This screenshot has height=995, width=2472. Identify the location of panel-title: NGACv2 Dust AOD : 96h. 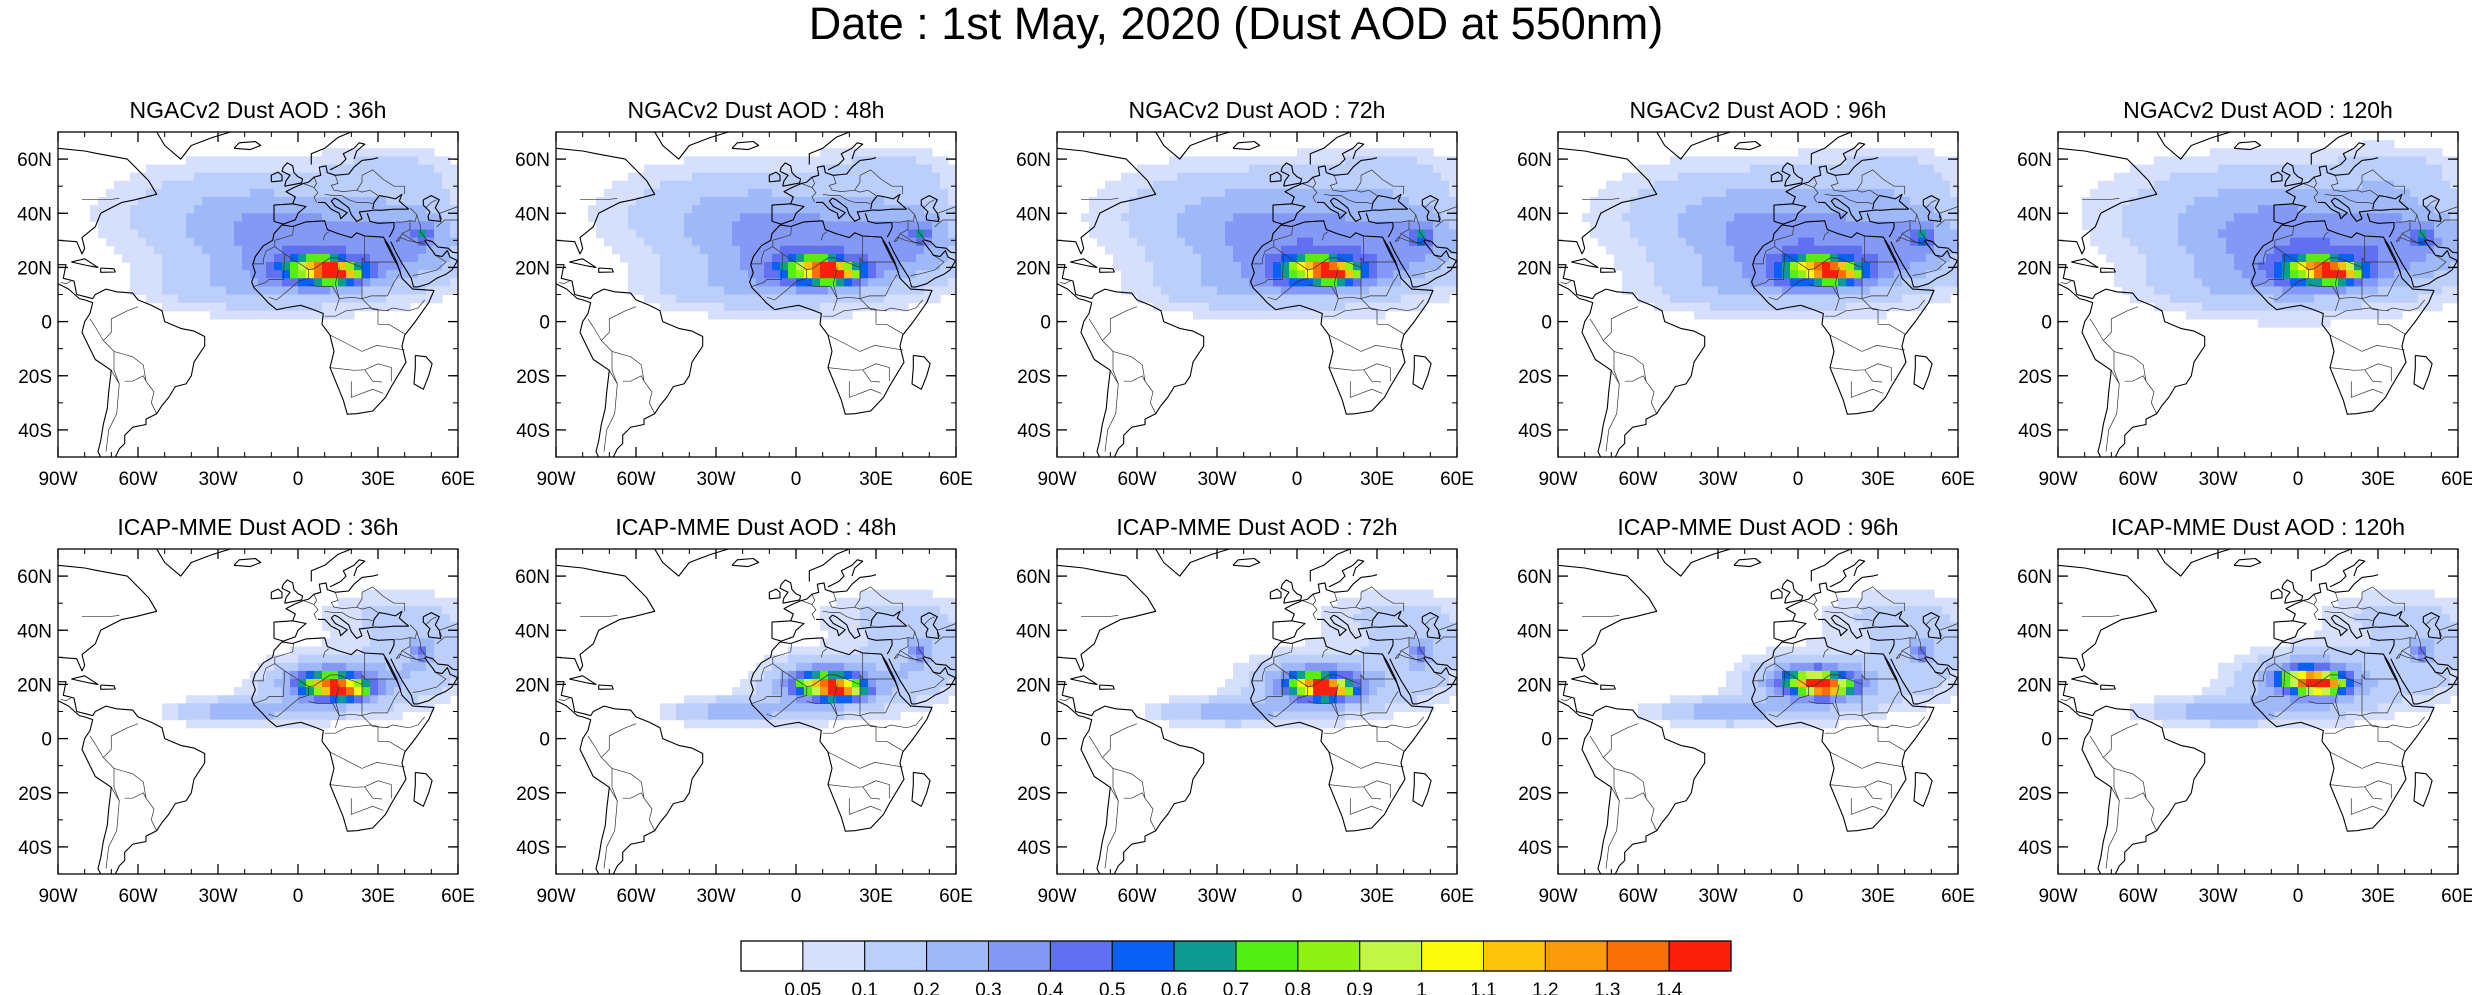
(1758, 110).